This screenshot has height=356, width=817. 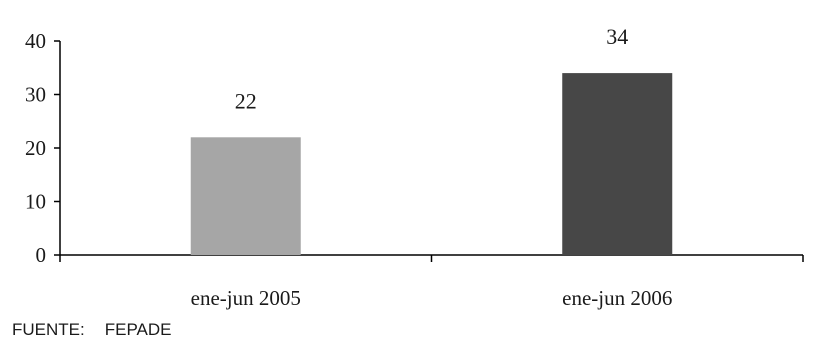 What do you see at coordinates (35, 95) in the screenshot?
I see `y-tick-label: 30` at bounding box center [35, 95].